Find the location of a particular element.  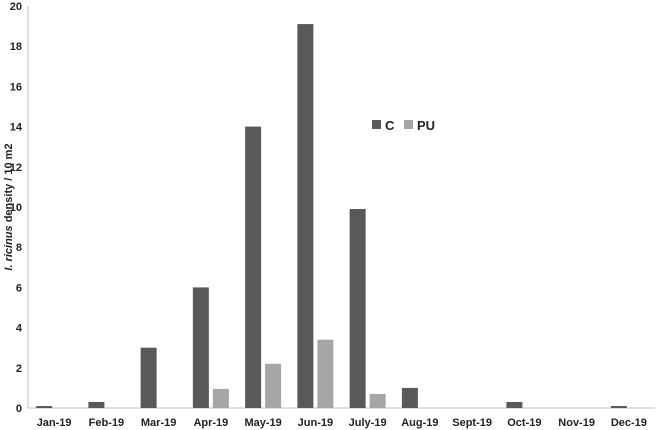

y-tick-label: 20 is located at coordinates (16, 7).